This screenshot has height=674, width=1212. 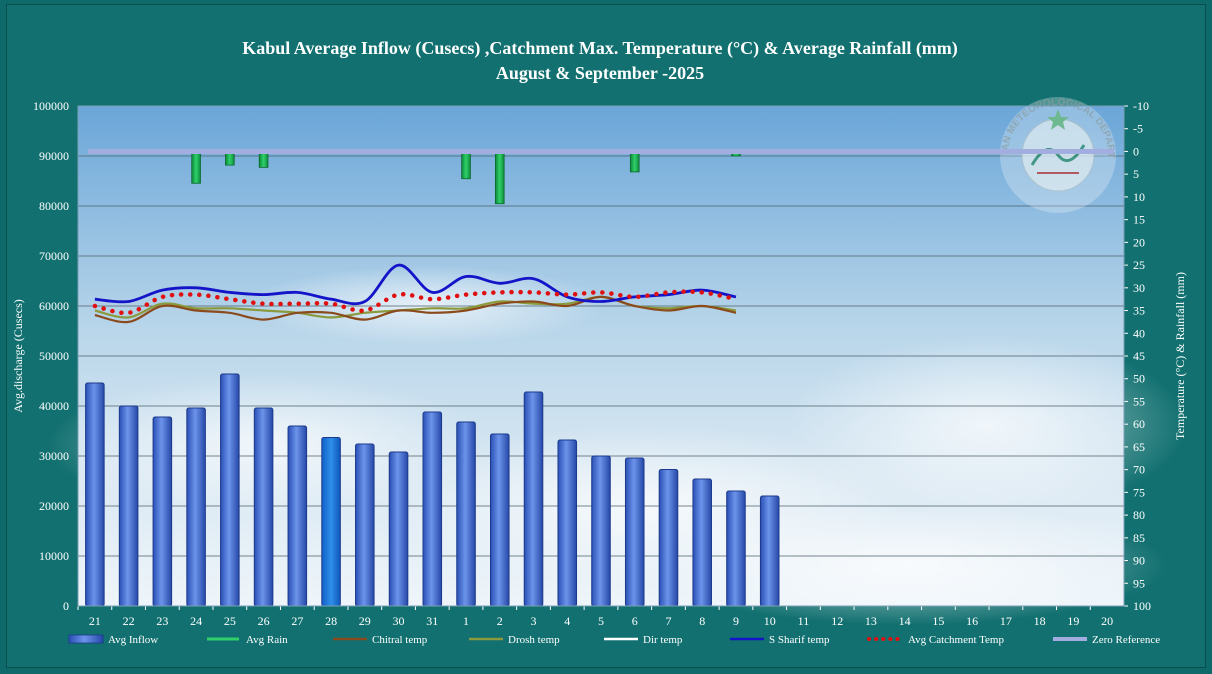 I want to click on x-tick-label: 3, so click(x=534, y=621).